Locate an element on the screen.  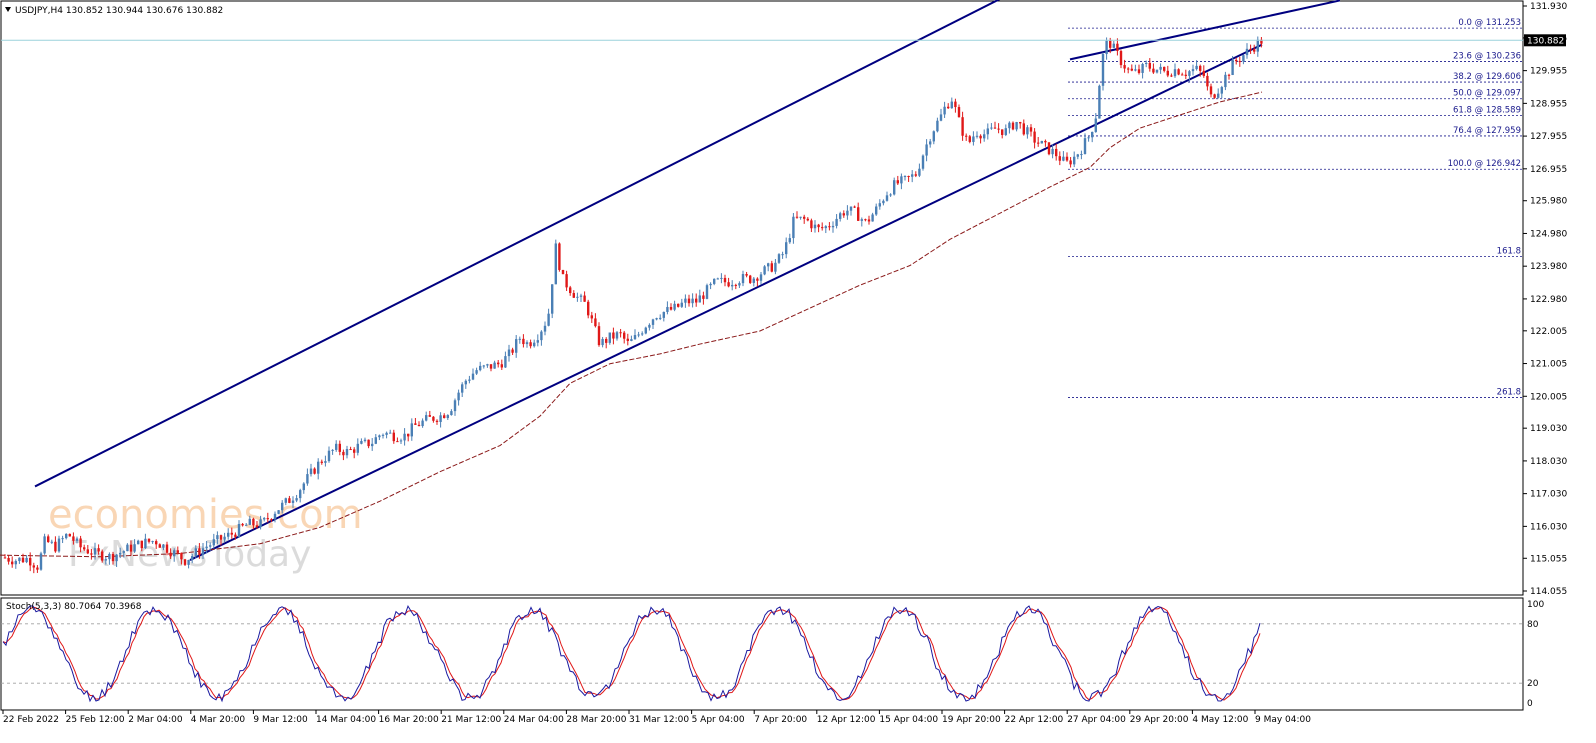
stoch-tick-label: 0 is located at coordinates (1530, 704).